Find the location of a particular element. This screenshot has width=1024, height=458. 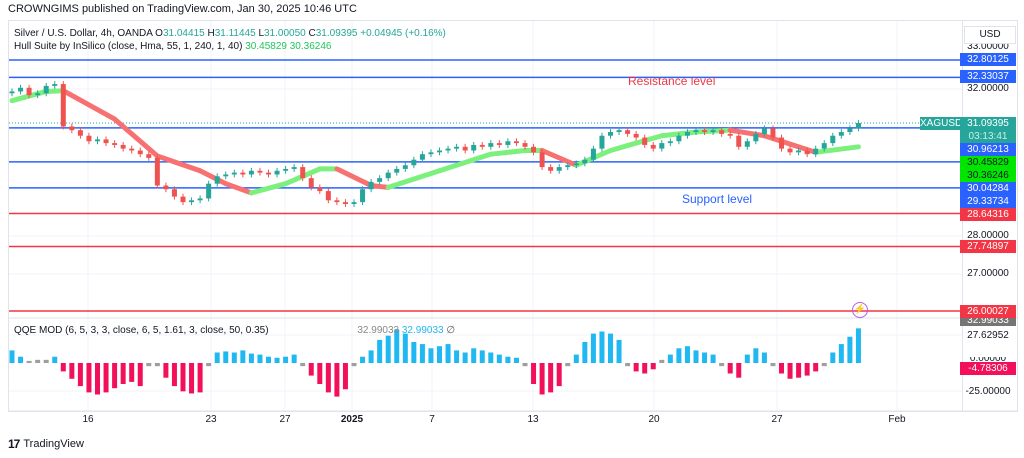

qqe-tick: 27.62952 is located at coordinates (988, 335).